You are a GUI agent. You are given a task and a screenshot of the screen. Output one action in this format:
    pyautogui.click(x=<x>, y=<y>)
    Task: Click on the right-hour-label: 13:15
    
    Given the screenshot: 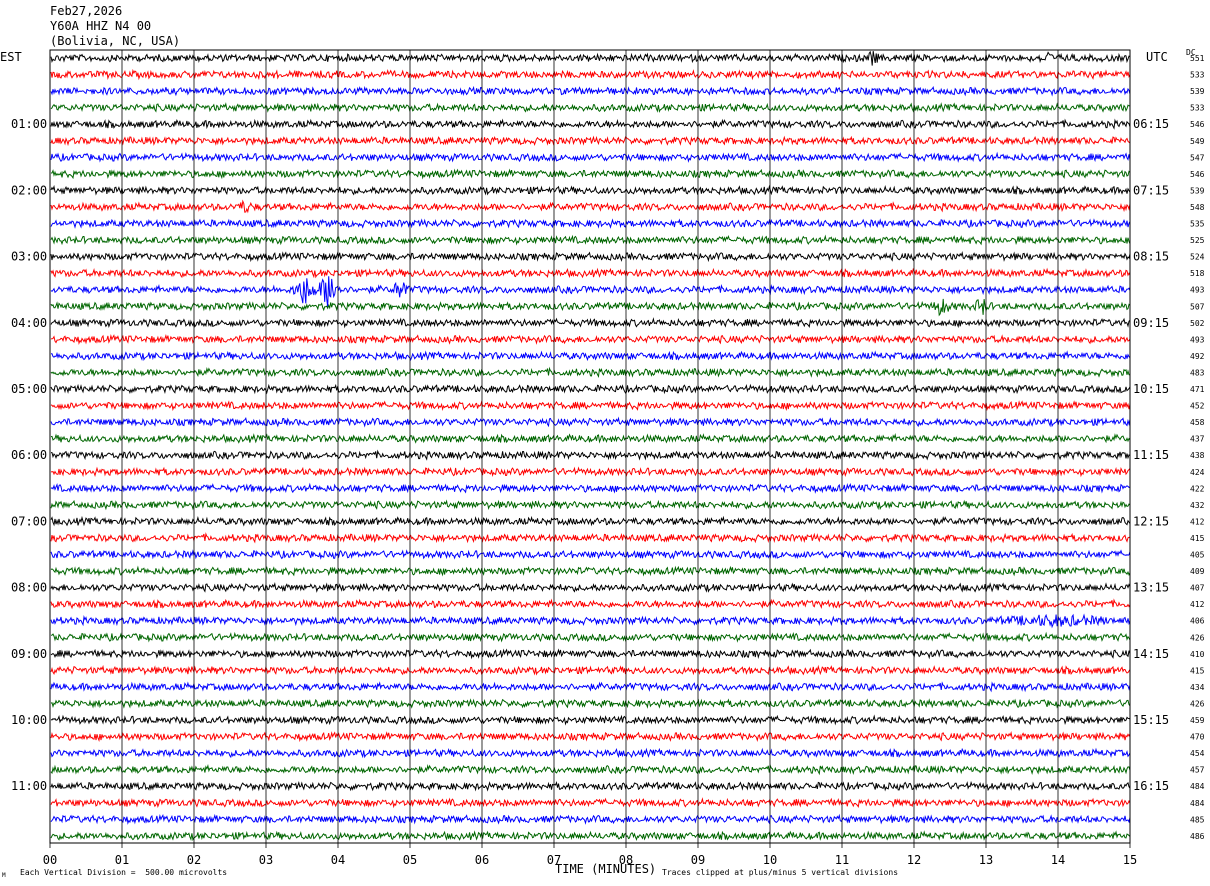 What is the action you would take?
    pyautogui.click(x=1151, y=588)
    